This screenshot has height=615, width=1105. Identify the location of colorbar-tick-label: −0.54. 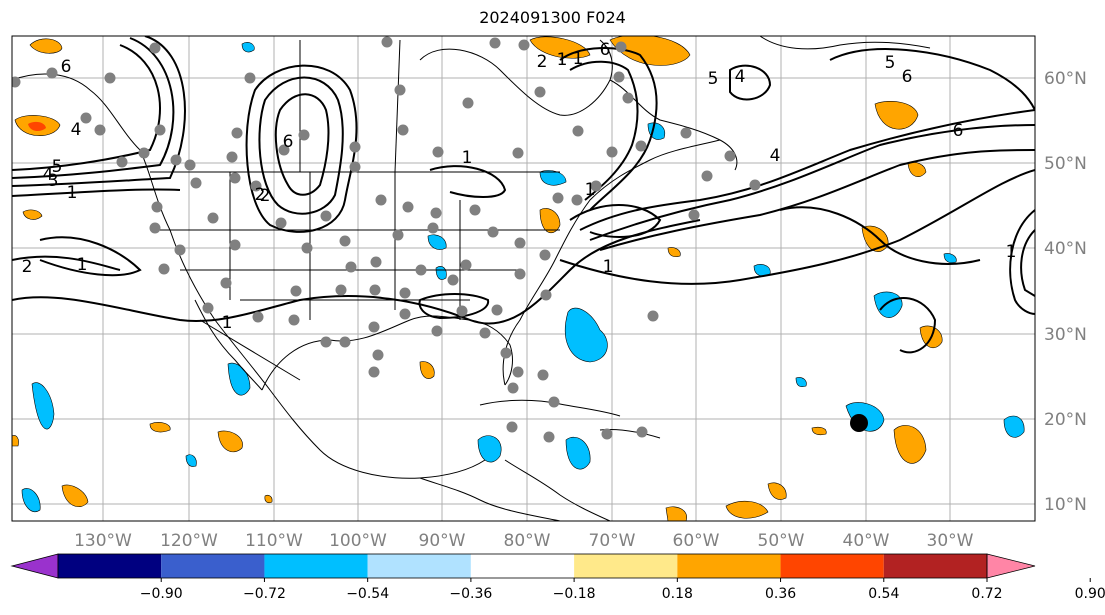
(367, 594).